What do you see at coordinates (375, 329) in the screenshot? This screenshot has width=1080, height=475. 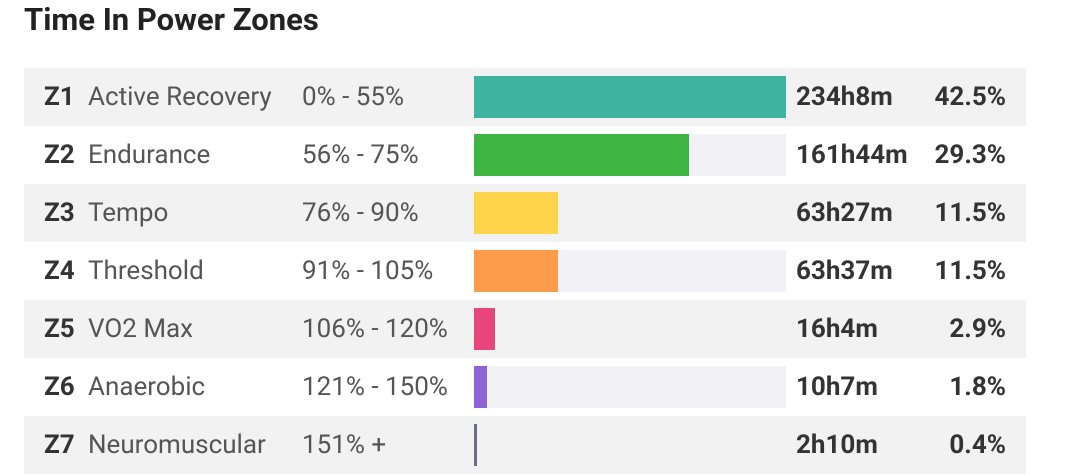 I see `zone-range: 106% - 120%` at bounding box center [375, 329].